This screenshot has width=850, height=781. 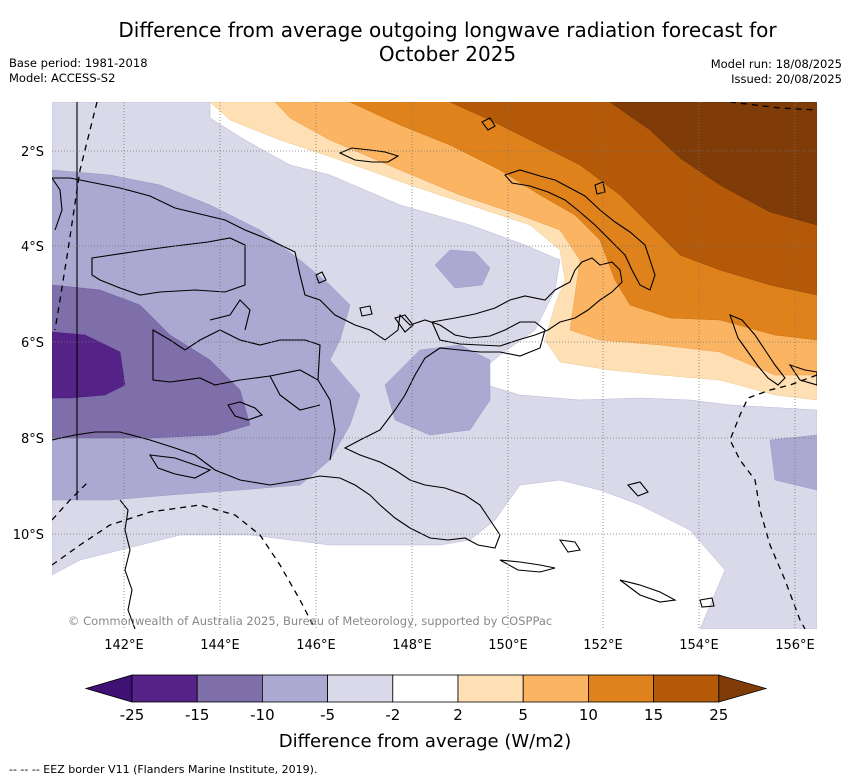 I want to click on lat-label-10s: 10°S, so click(x=28, y=535).